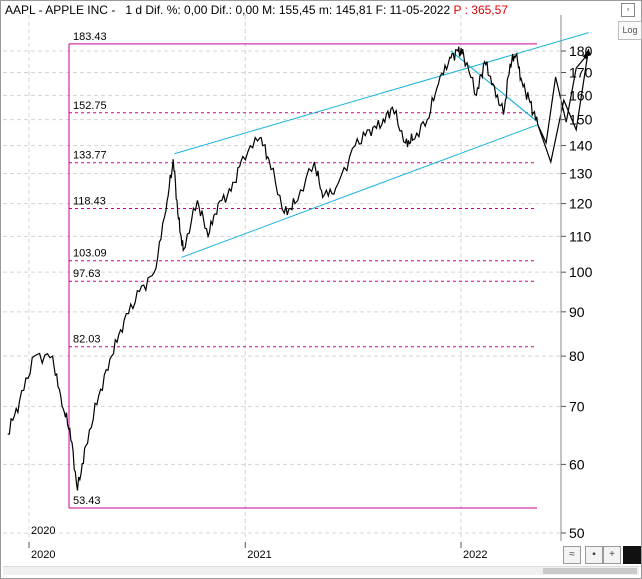 The image size is (642, 579). What do you see at coordinates (581, 73) in the screenshot?
I see `y-tick-label: 170` at bounding box center [581, 73].